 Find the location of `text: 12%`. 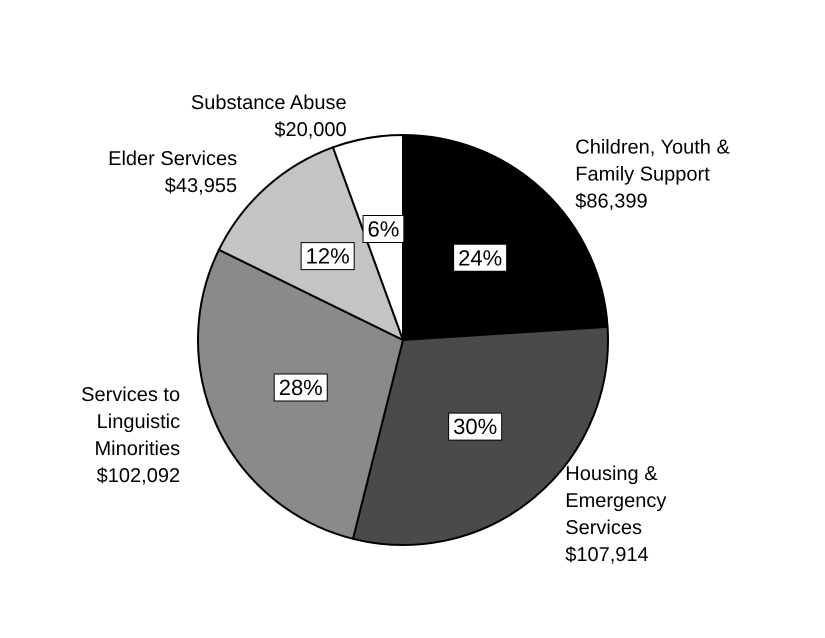

text: 12% is located at coordinates (328, 256).